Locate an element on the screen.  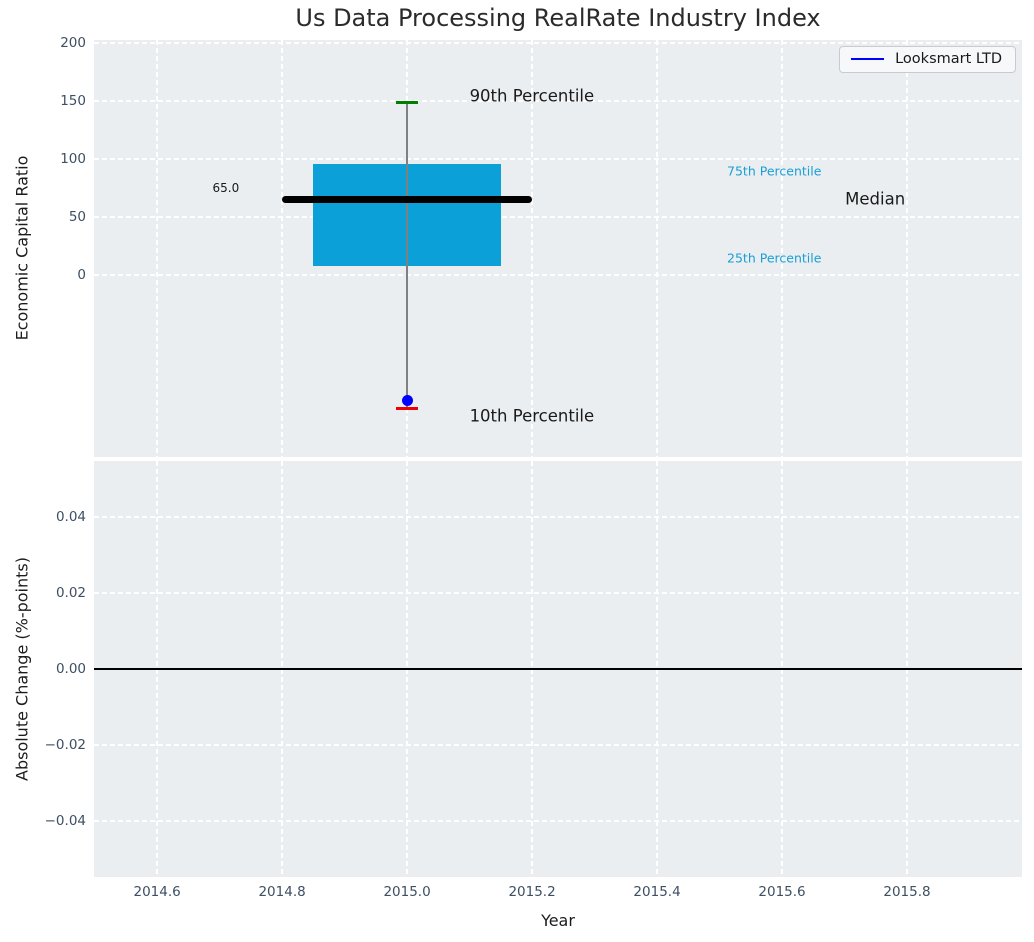
y-tick-label: 150 is located at coordinates (73, 101).